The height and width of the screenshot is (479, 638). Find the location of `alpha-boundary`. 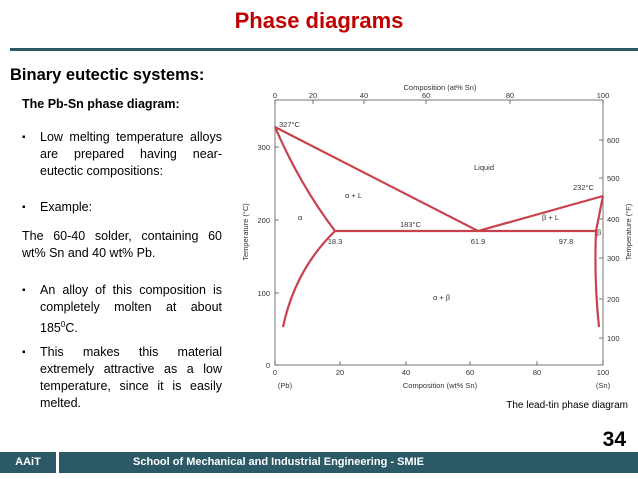

alpha-boundary is located at coordinates (305, 227).